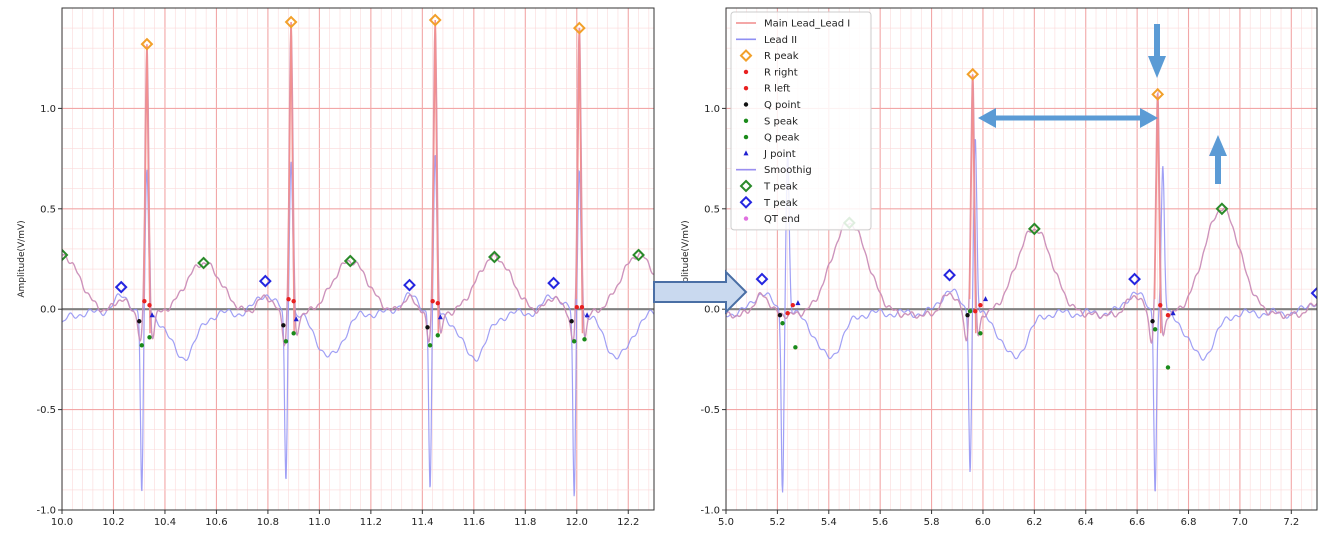 The image size is (1319, 548). Describe the element at coordinates (983, 522) in the screenshot. I see `x-tick-label: 6.0` at that location.